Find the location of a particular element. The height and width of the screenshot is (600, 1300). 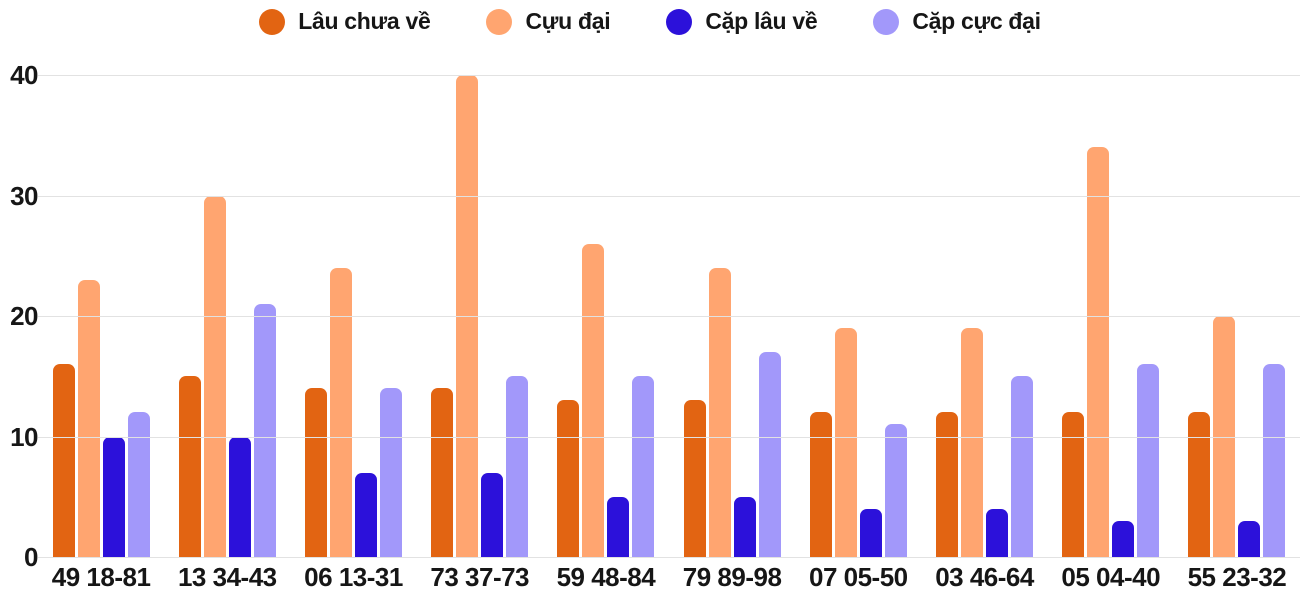

bar-group-2: 13 34-43 is located at coordinates (227, 333).